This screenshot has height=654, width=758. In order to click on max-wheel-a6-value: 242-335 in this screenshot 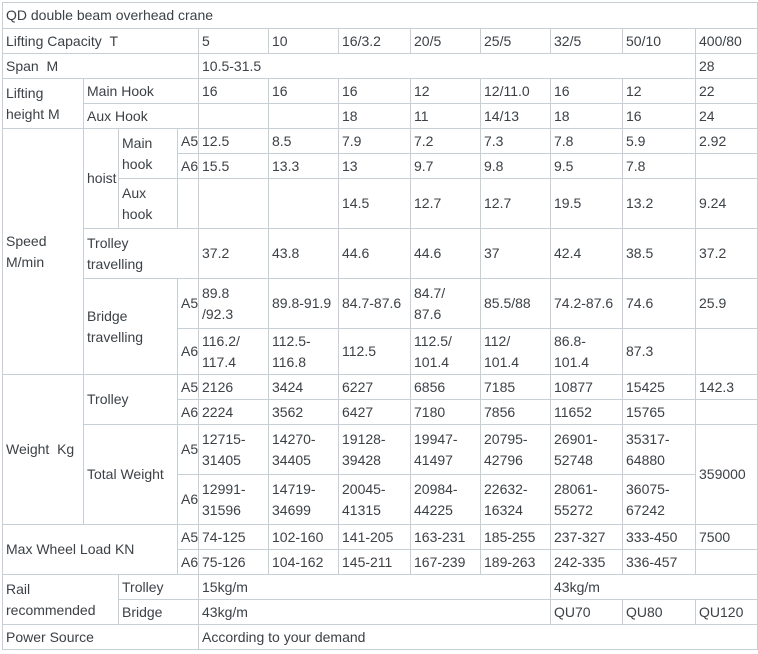, I will do `click(586, 562)`.